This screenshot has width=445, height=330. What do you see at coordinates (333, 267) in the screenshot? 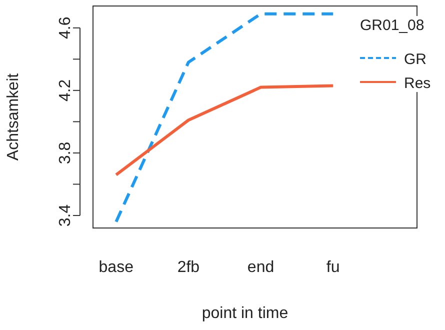
I see `x-tick-label: fu` at bounding box center [333, 267].